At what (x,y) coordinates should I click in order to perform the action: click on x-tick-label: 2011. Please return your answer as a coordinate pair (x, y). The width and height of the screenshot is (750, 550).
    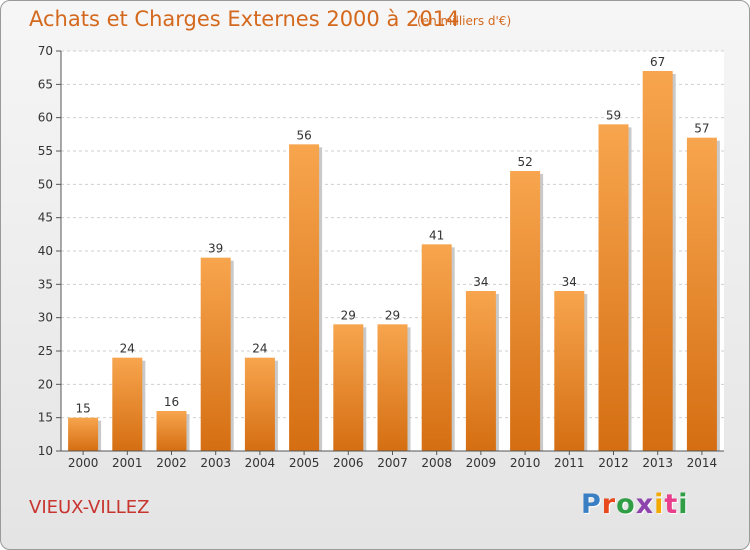
    Looking at the image, I should click on (569, 463).